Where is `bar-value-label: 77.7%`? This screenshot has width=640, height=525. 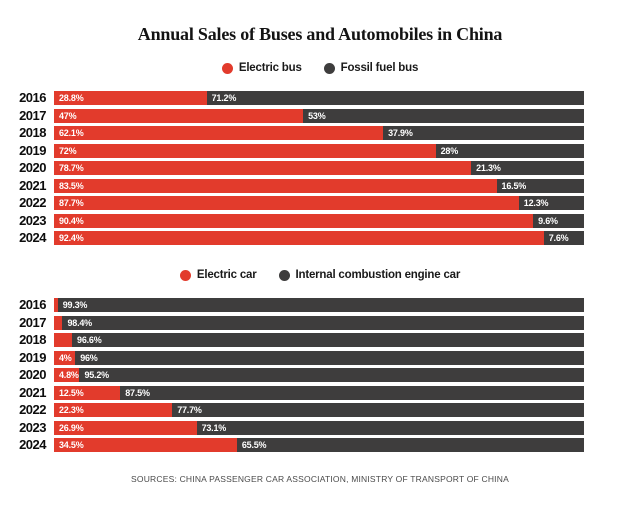 bar-value-label: 77.7% is located at coordinates (189, 410).